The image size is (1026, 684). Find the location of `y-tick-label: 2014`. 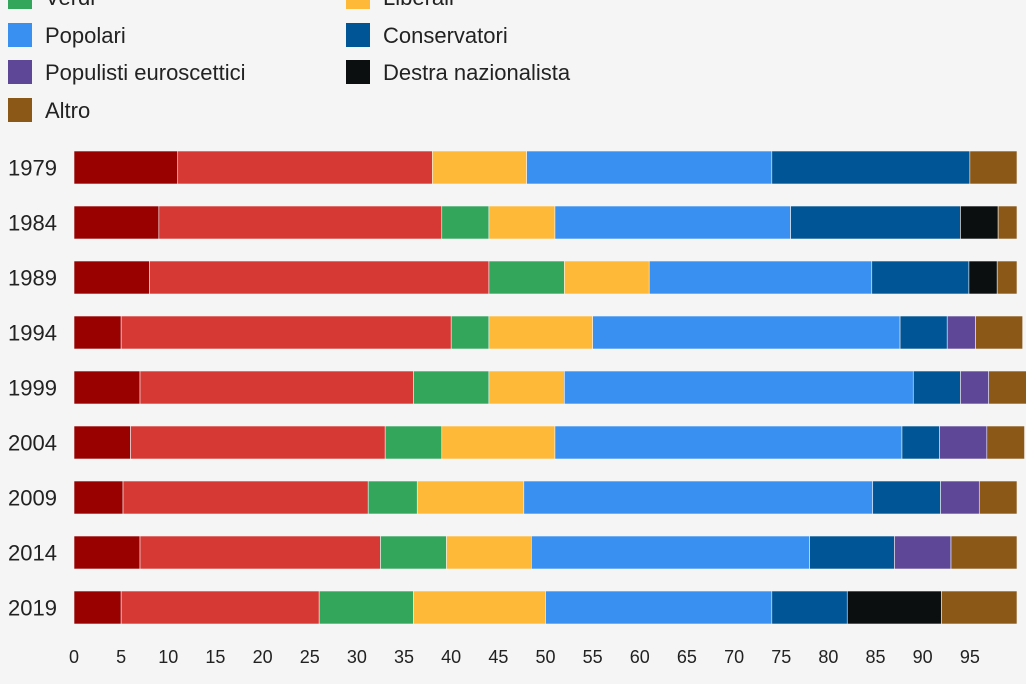

y-tick-label: 2014 is located at coordinates (32, 553).